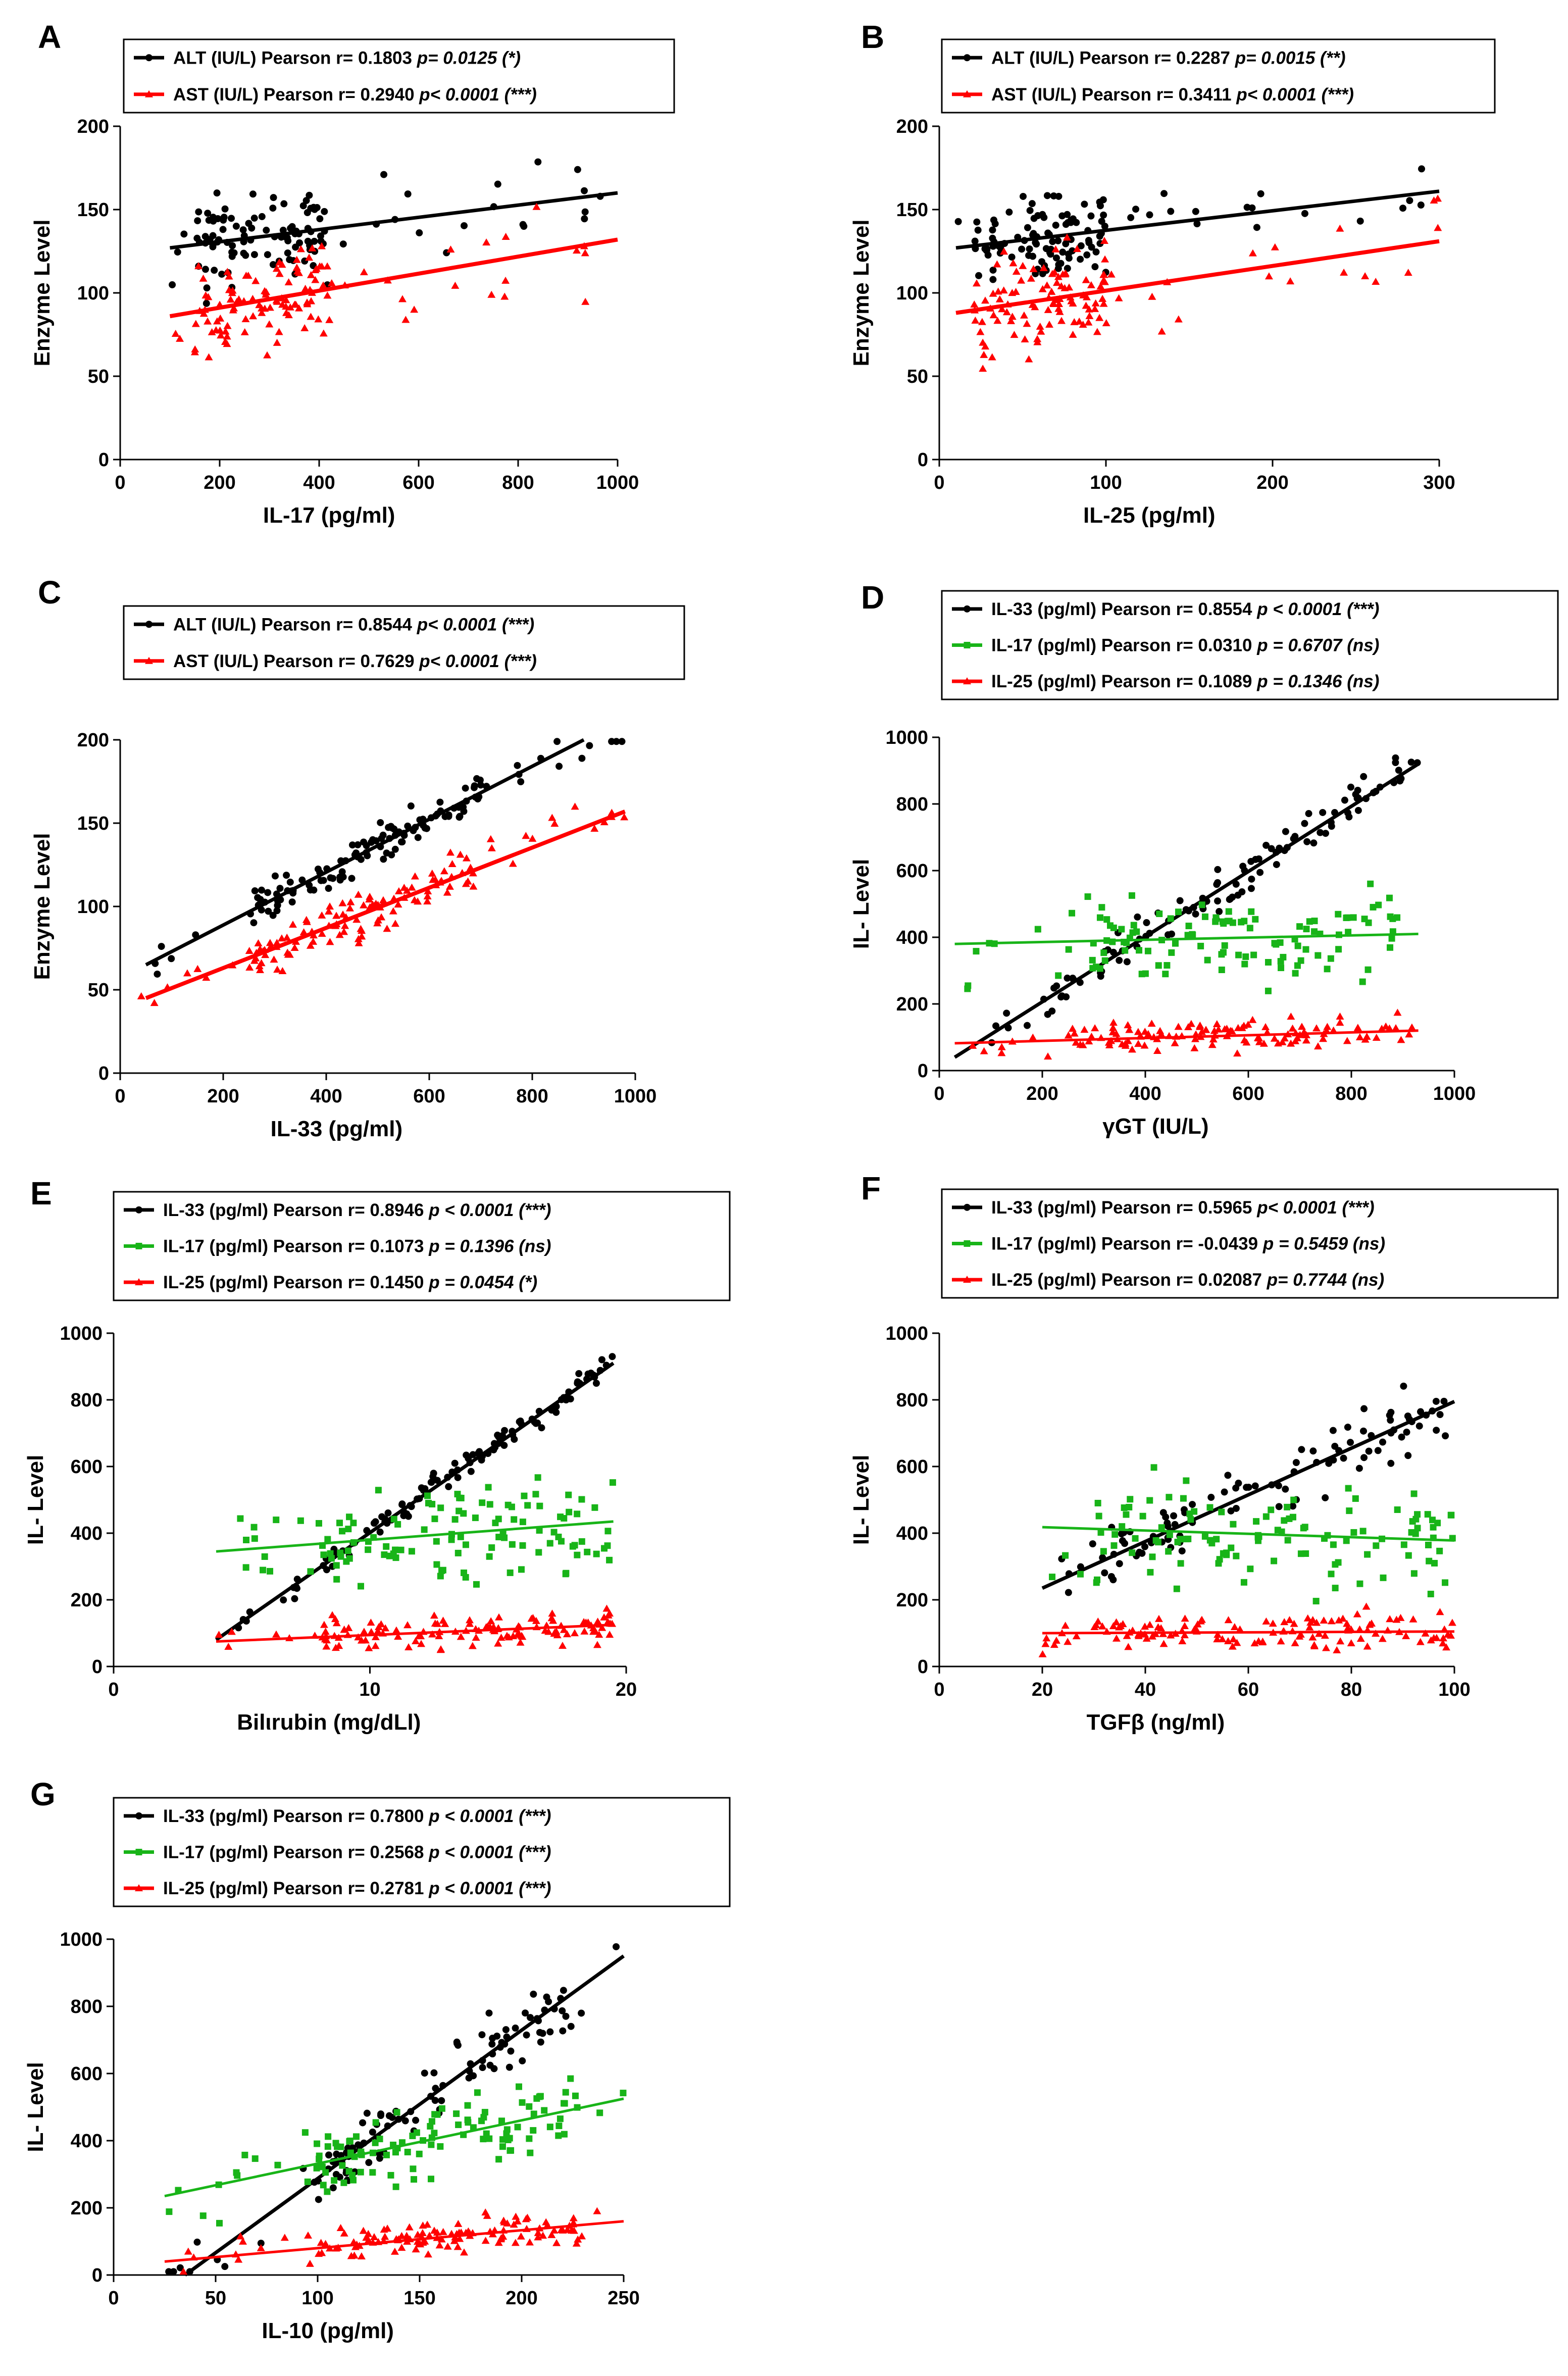 The image size is (1568, 2376). I want to click on x-axis-title-a: IL-17 (pg/ml), so click(329, 516).